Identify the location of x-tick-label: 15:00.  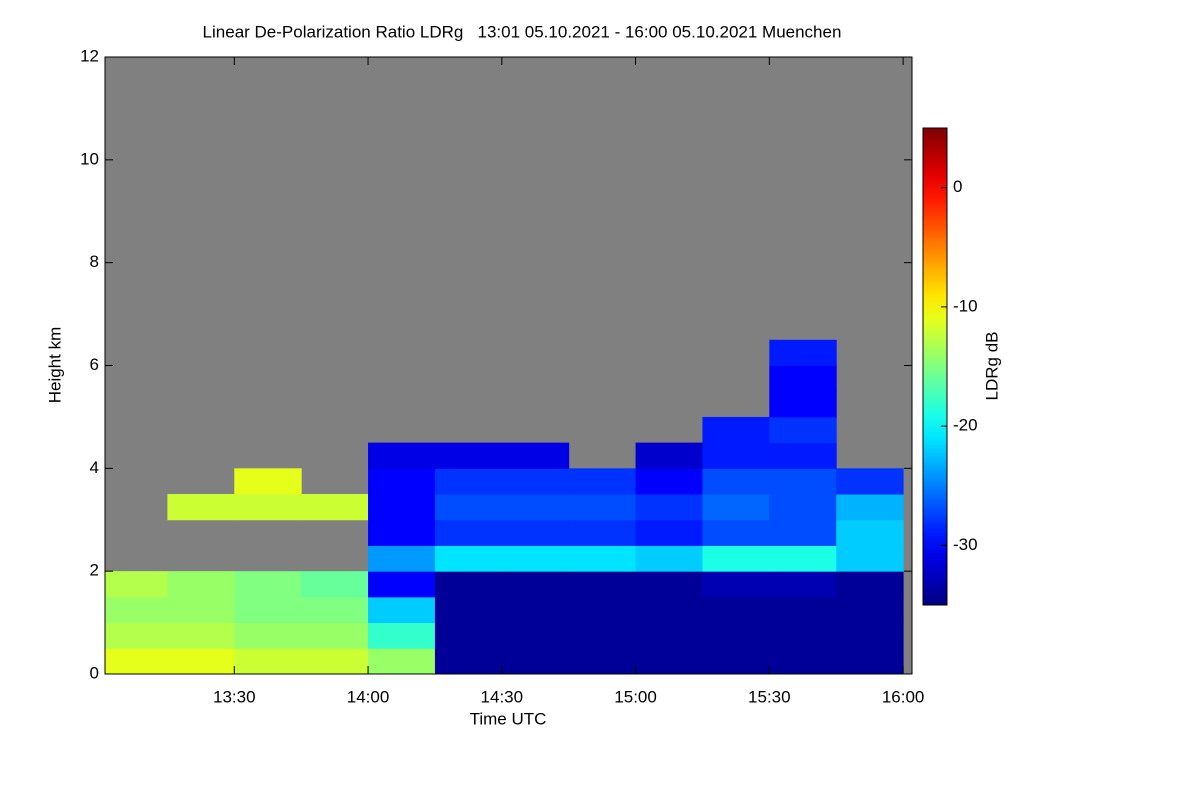
(635, 696).